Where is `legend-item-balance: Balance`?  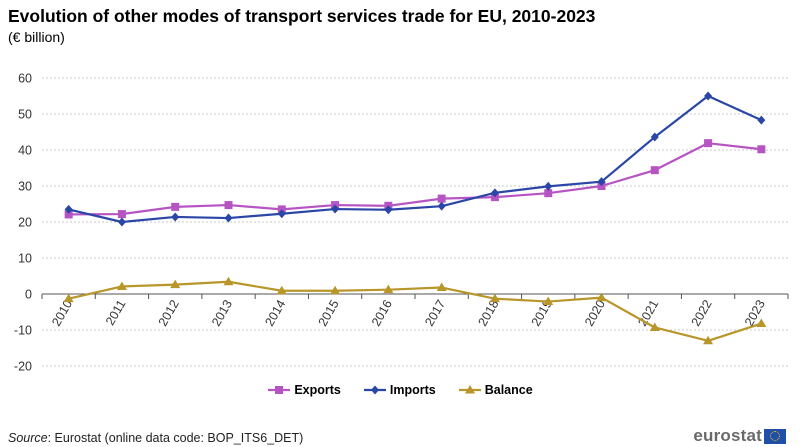
legend-item-balance: Balance is located at coordinates (495, 390).